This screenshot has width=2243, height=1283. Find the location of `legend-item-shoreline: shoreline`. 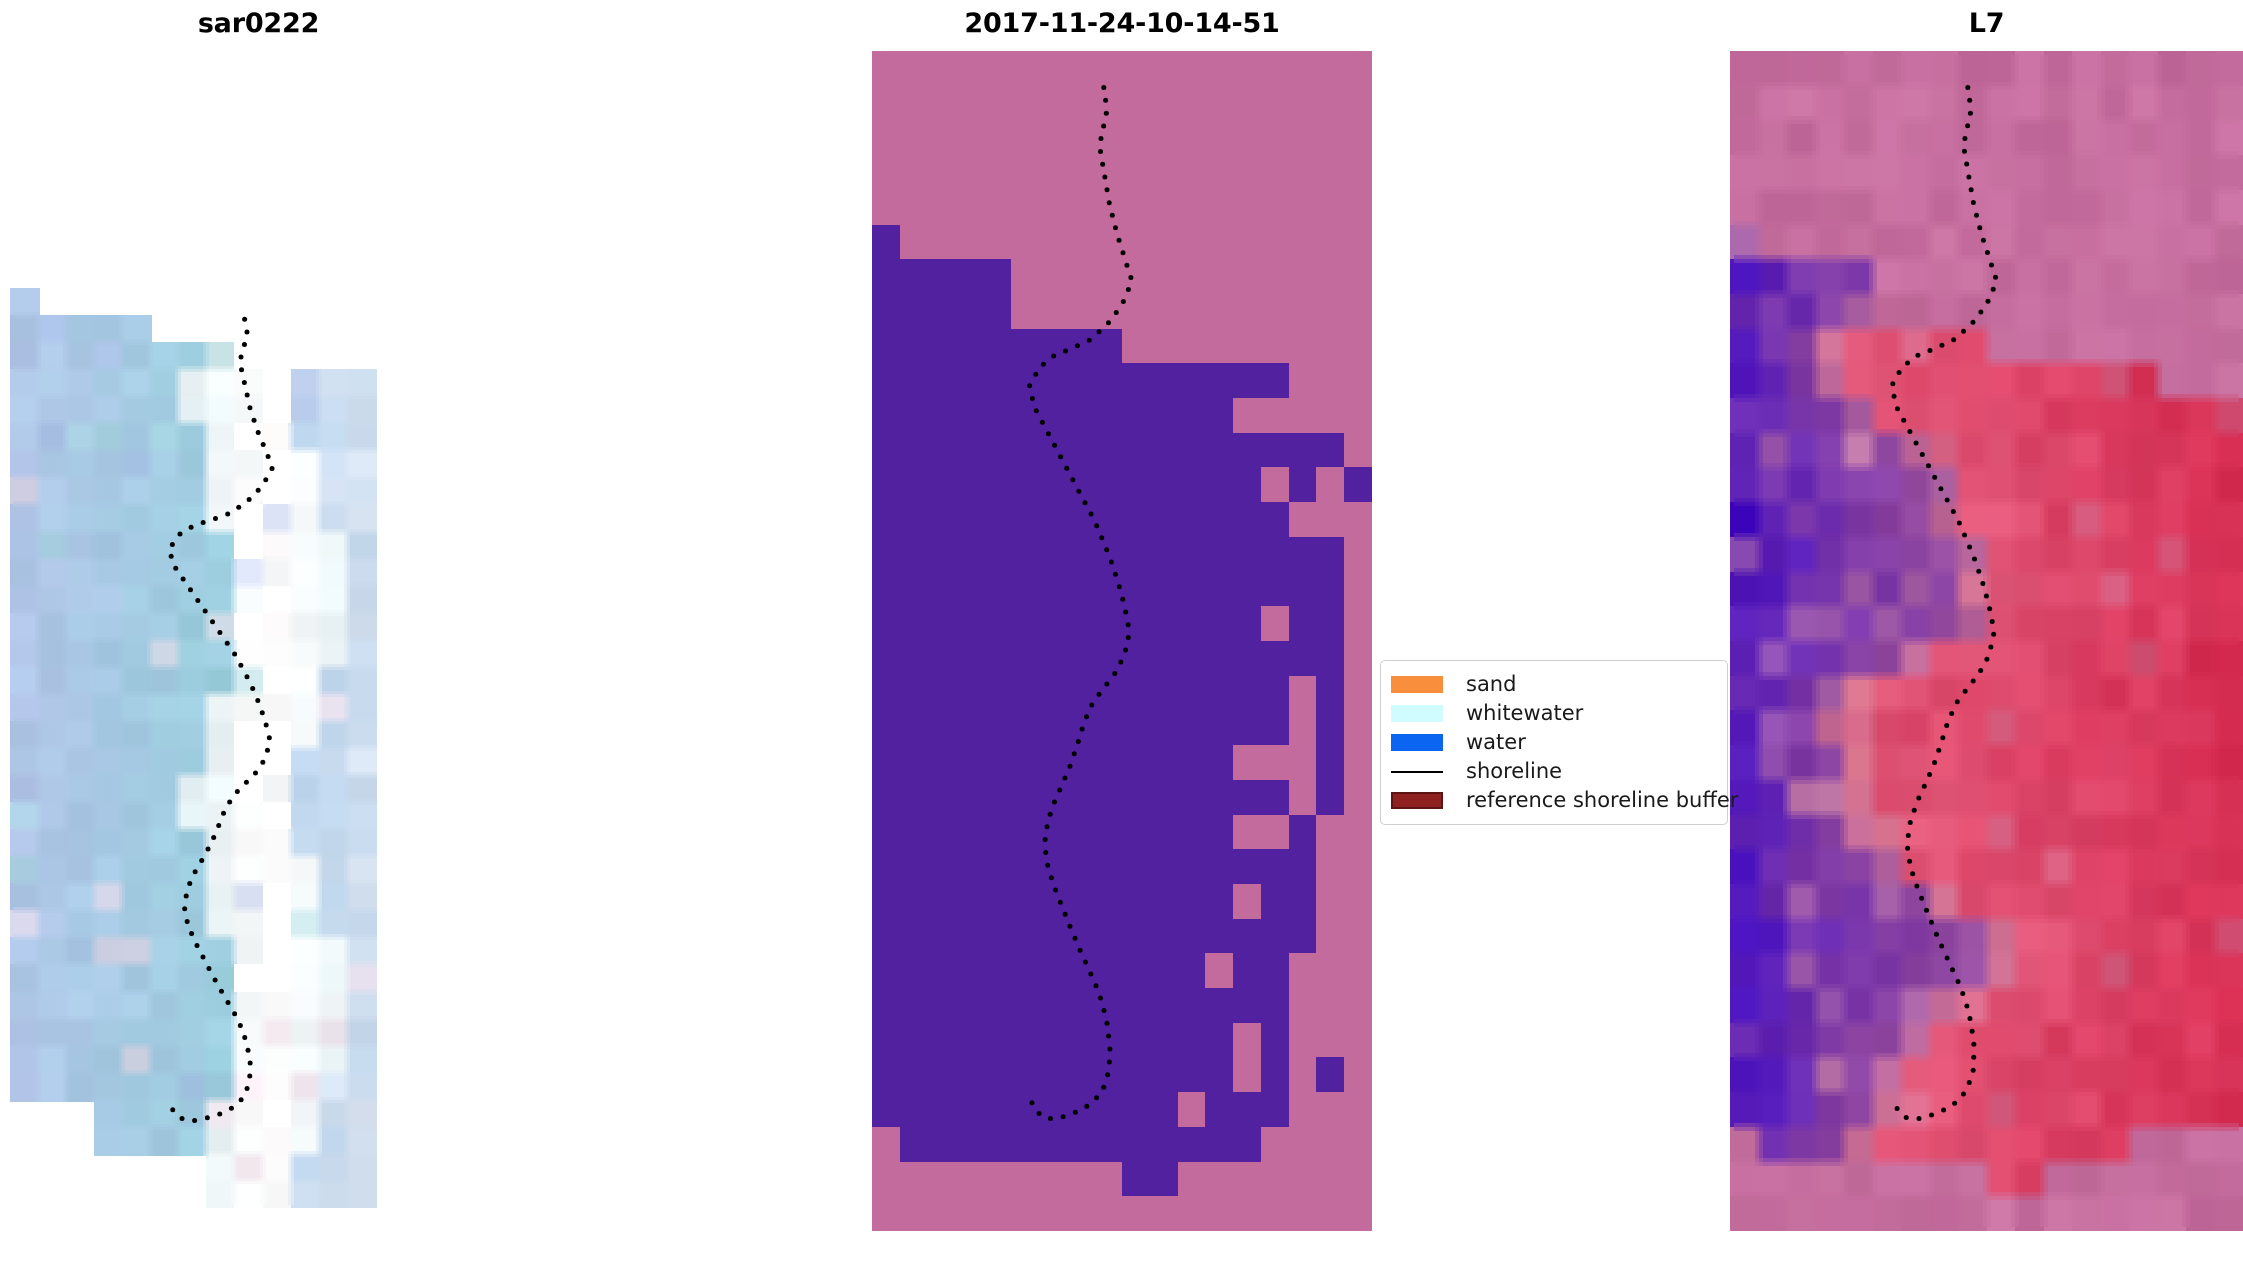

legend-item-shoreline: shoreline is located at coordinates (1553, 771).